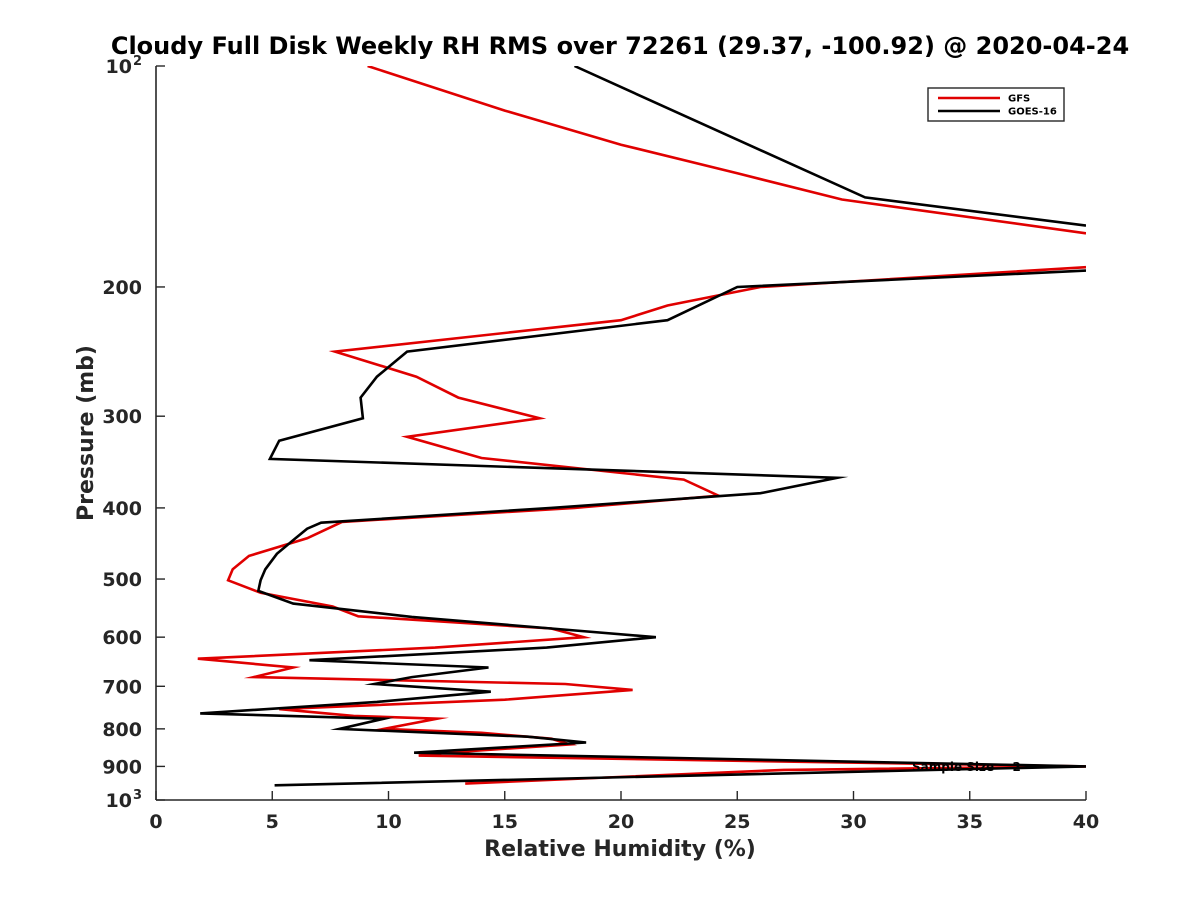 The width and height of the screenshot is (1200, 900). What do you see at coordinates (853, 822) in the screenshot?
I see `x-tick-label-30: 30` at bounding box center [853, 822].